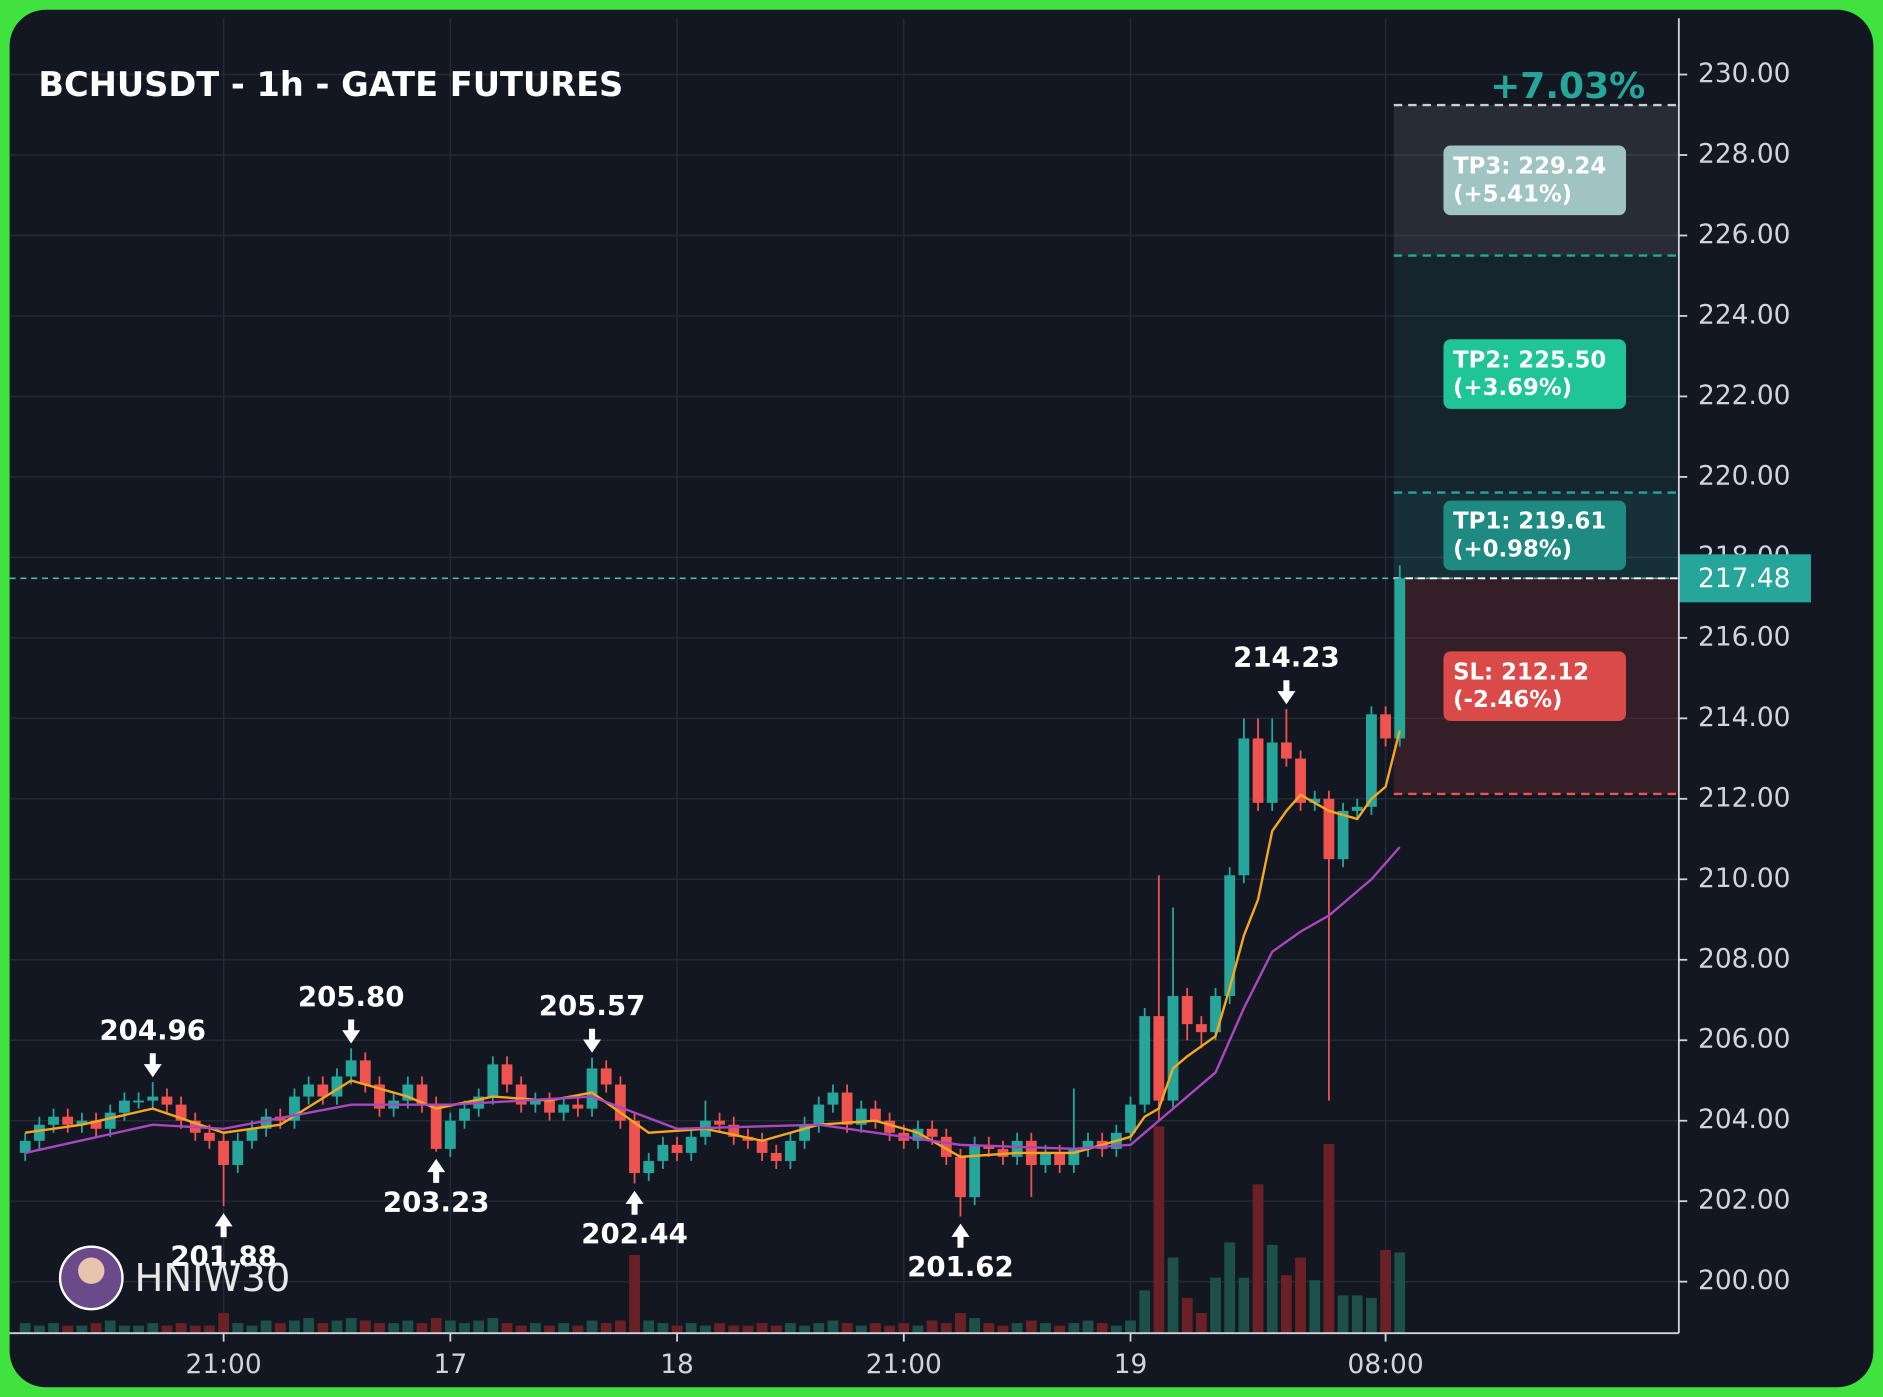 This screenshot has width=1883, height=1397. What do you see at coordinates (1744, 636) in the screenshot?
I see `y-tick-label: 216.00` at bounding box center [1744, 636].